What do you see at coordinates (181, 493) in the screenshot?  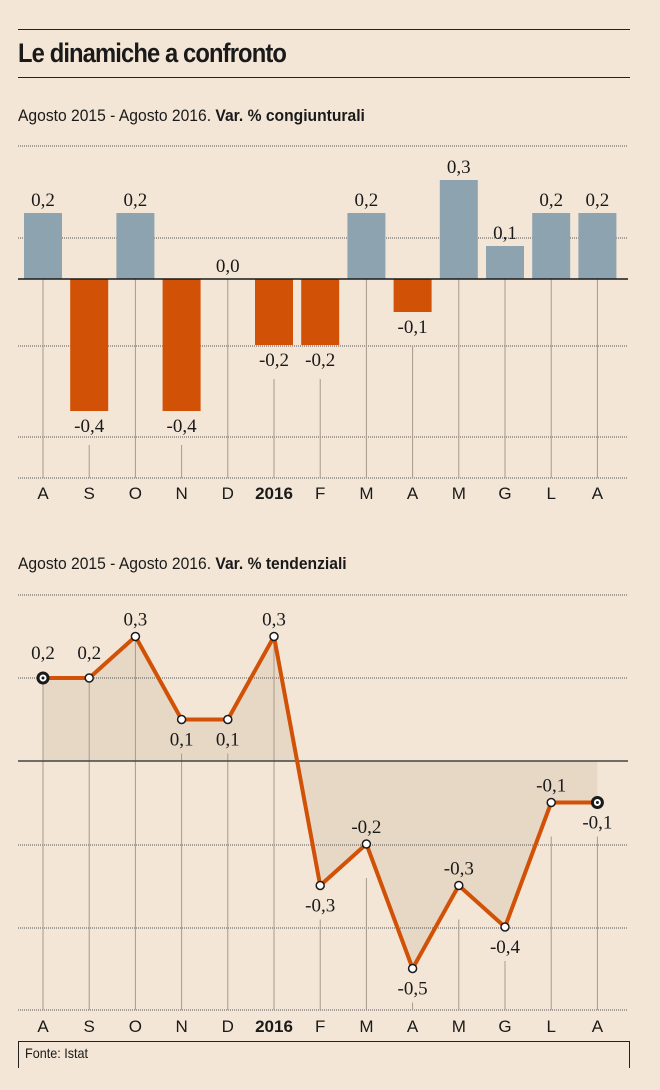 I see `bar-x-tick-label: N` at bounding box center [181, 493].